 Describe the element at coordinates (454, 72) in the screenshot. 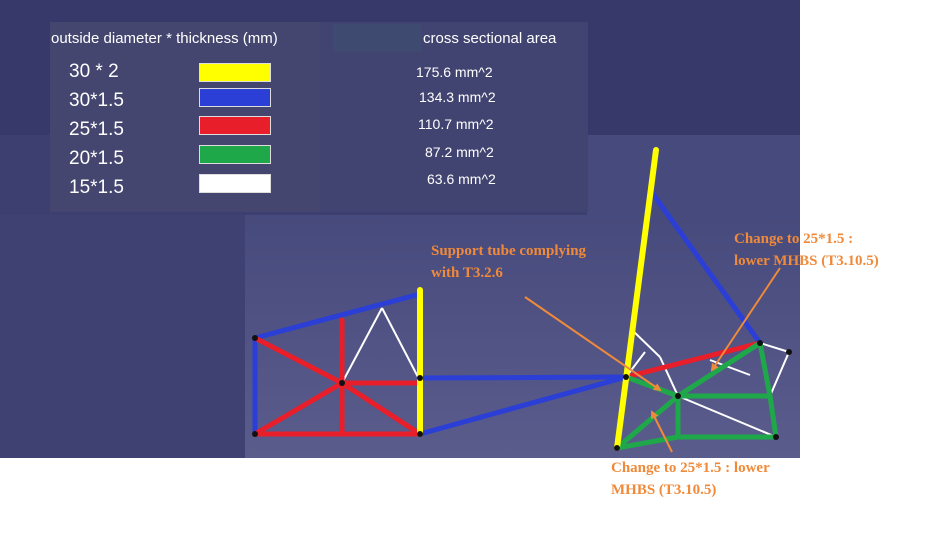

I see `legend-area-value: 175.6 mm^2` at that location.